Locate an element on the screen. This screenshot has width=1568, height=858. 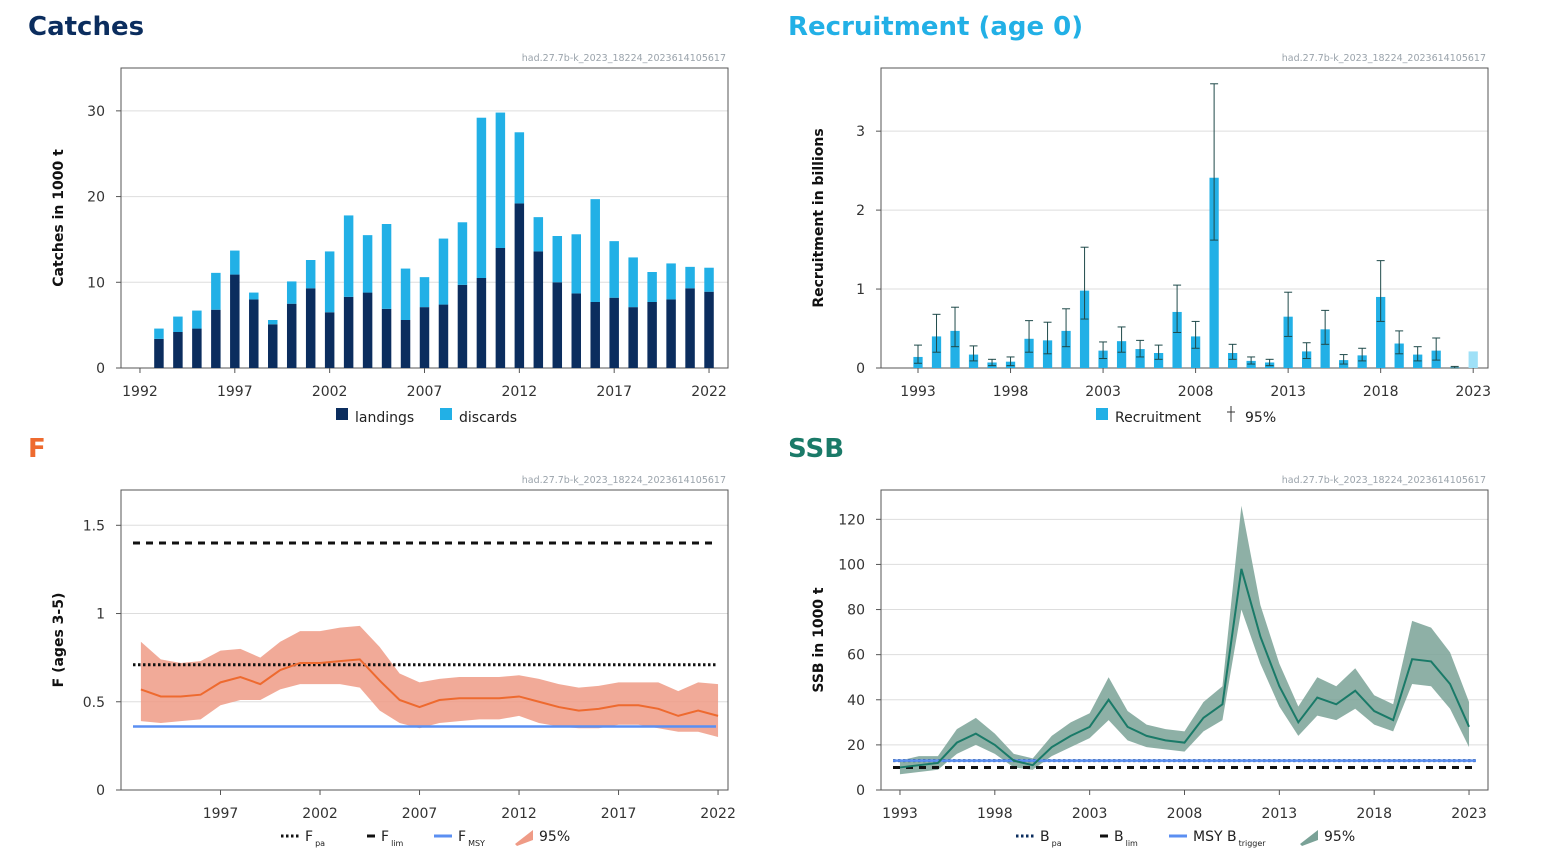
confidence-band is located at coordinates (1184, 640).